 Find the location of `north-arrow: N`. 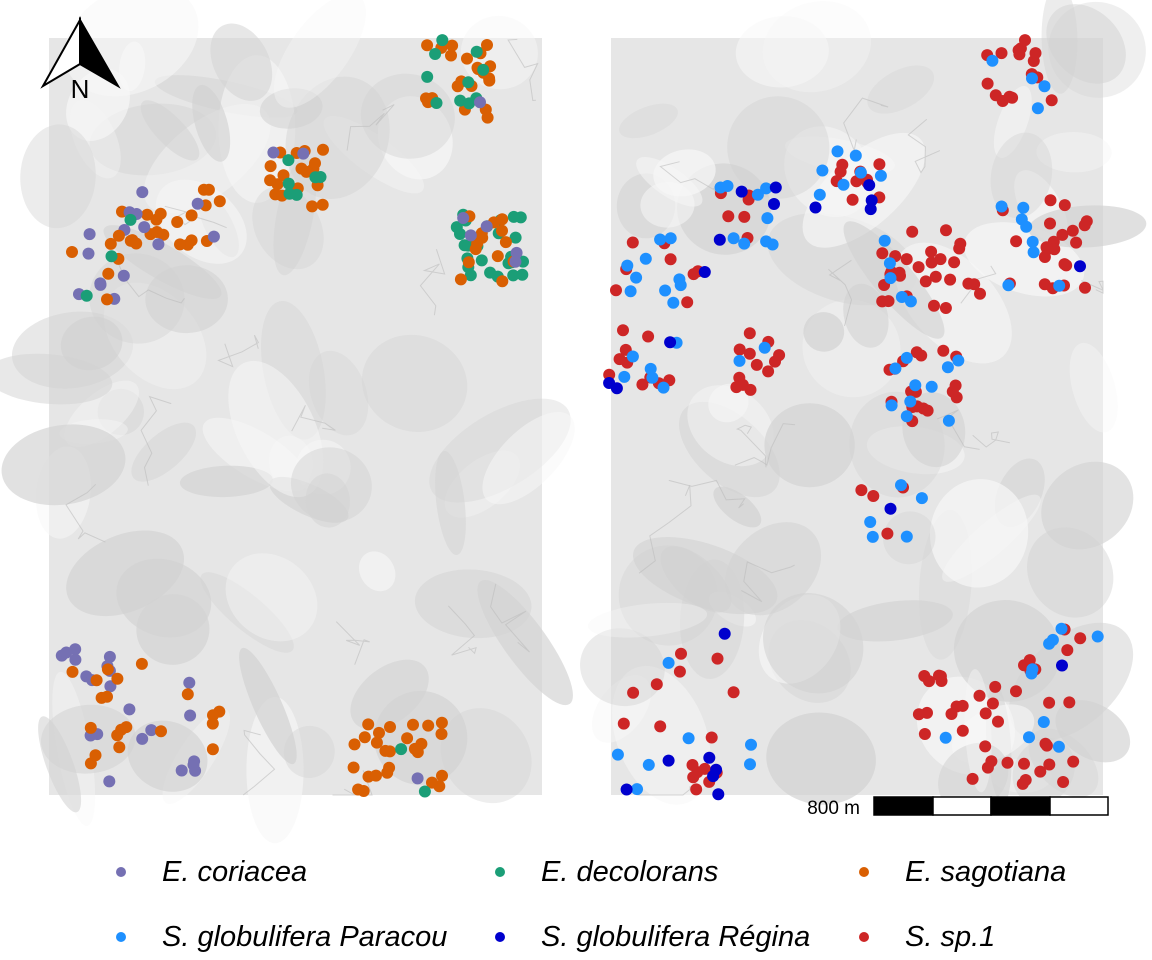

north-arrow: N is located at coordinates (80, 60).